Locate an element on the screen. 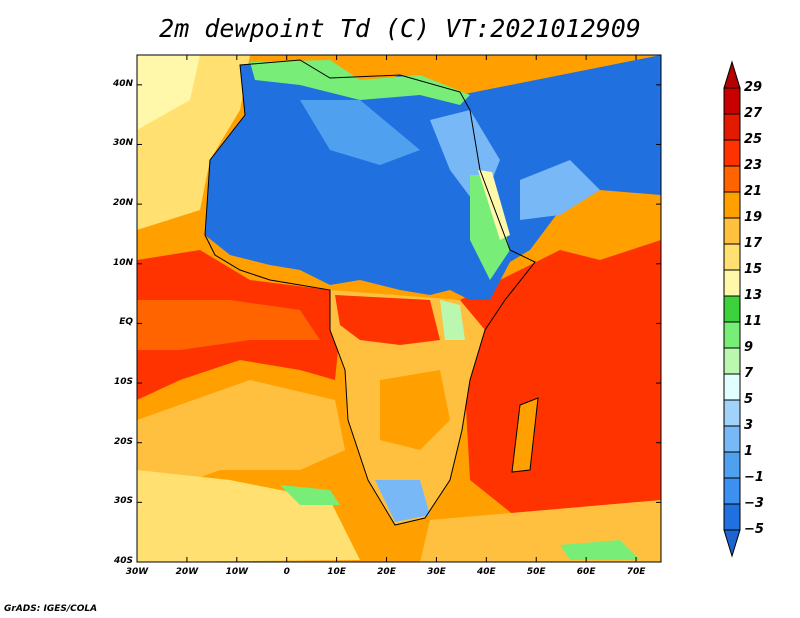  arabia-pocket is located at coordinates (560, 190).